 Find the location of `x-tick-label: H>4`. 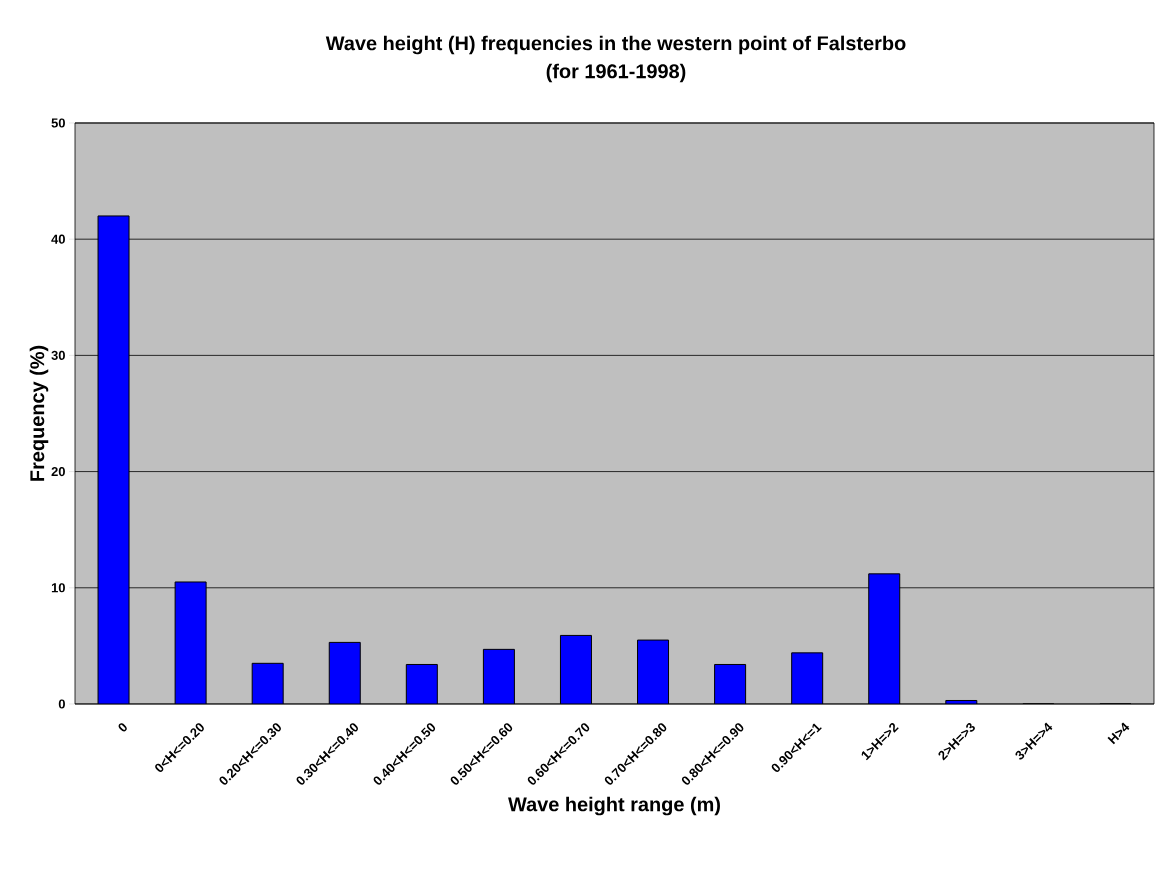

x-tick-label: H>4 is located at coordinates (1118, 733).